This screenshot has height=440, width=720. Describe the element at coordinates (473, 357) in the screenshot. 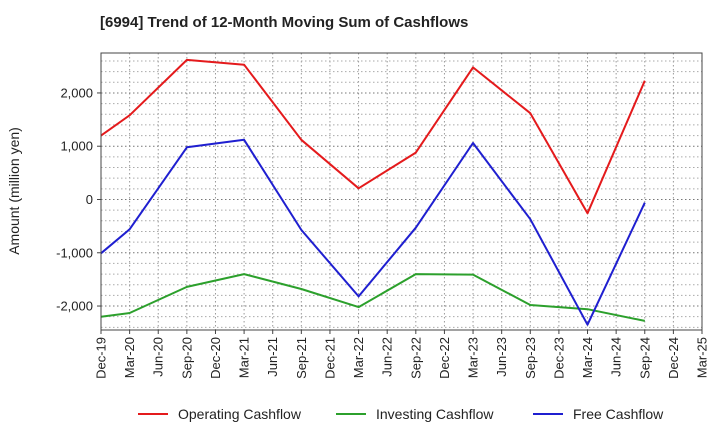

I see `x-tick-label: Mar-23` at that location.